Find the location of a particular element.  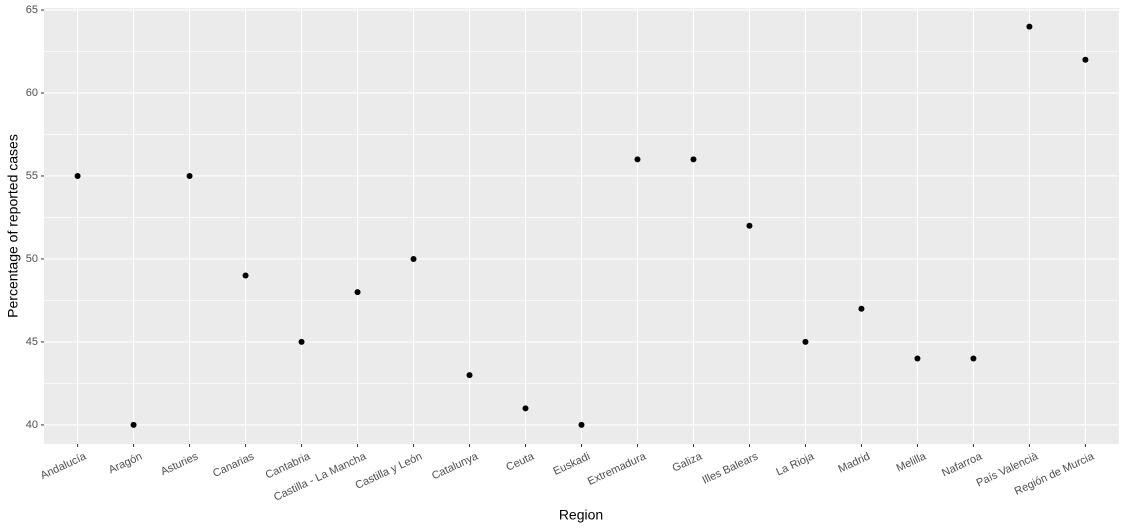

x-tick-label: Canarias is located at coordinates (233, 465).